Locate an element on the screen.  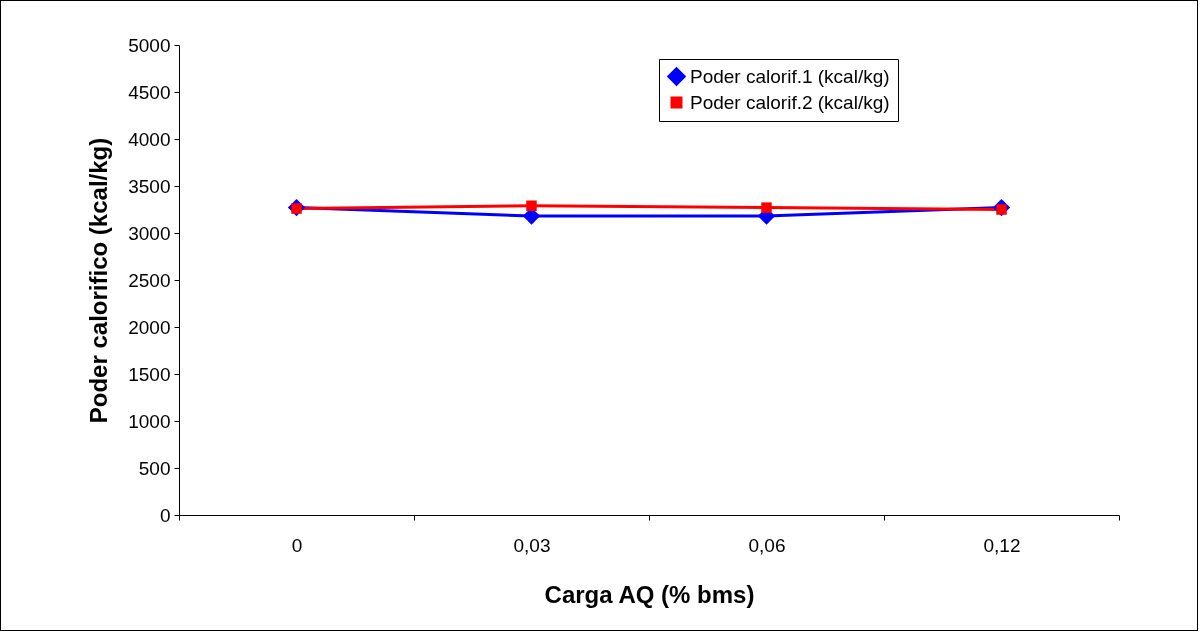
legend-label: Poder calorif.2 (kcal/kg) is located at coordinates (790, 102).